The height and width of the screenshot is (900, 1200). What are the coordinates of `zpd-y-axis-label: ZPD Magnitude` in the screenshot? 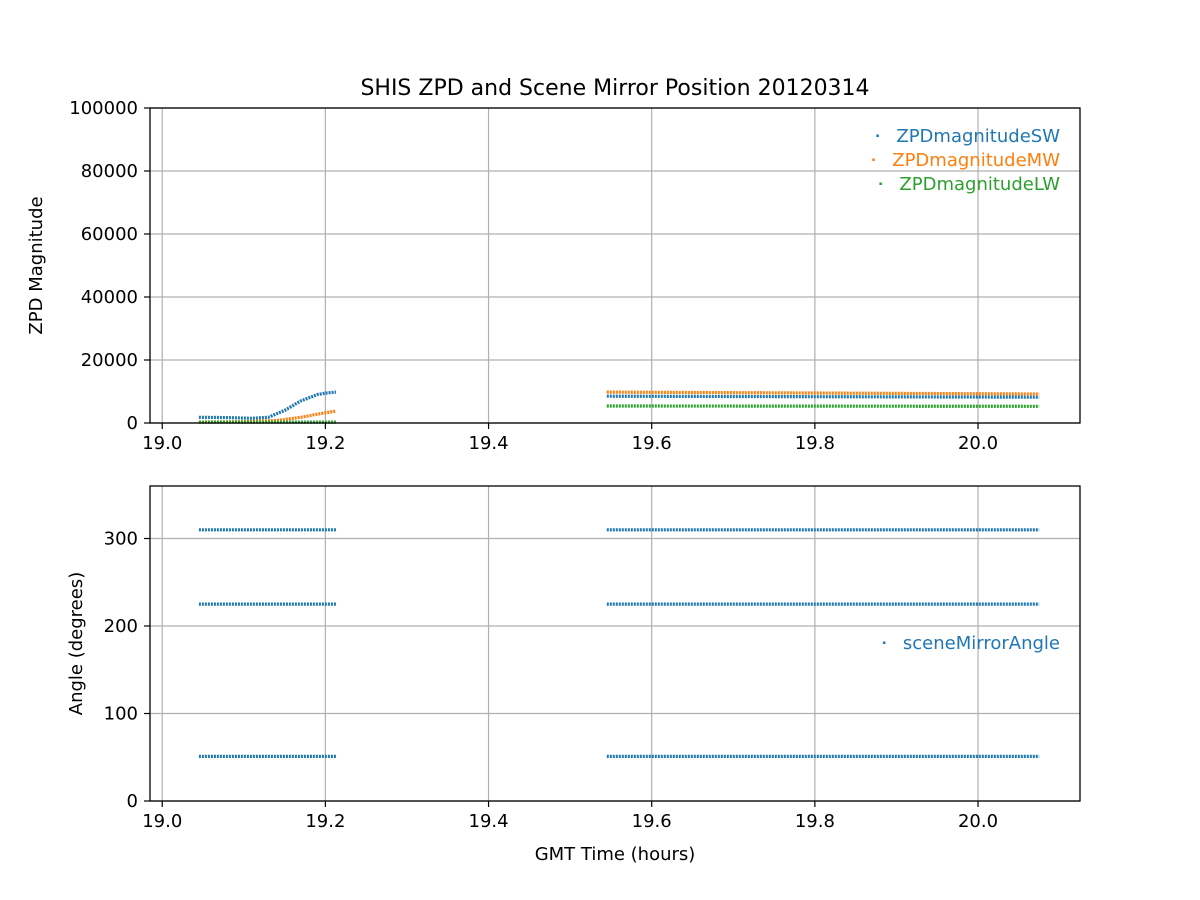 It's located at (36, 265).